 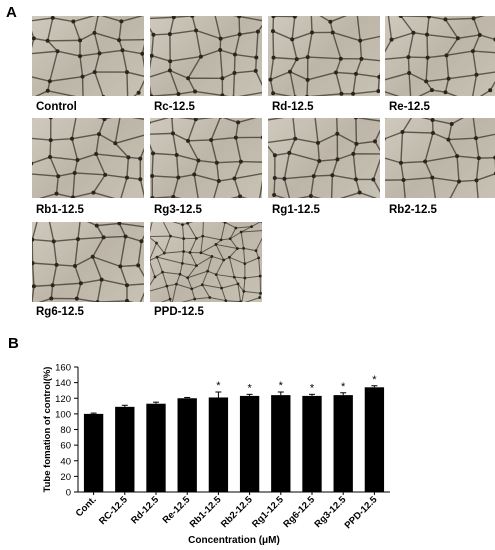 What do you see at coordinates (409, 107) in the screenshot?
I see `micrograph-label: Re-12.5` at bounding box center [409, 107].